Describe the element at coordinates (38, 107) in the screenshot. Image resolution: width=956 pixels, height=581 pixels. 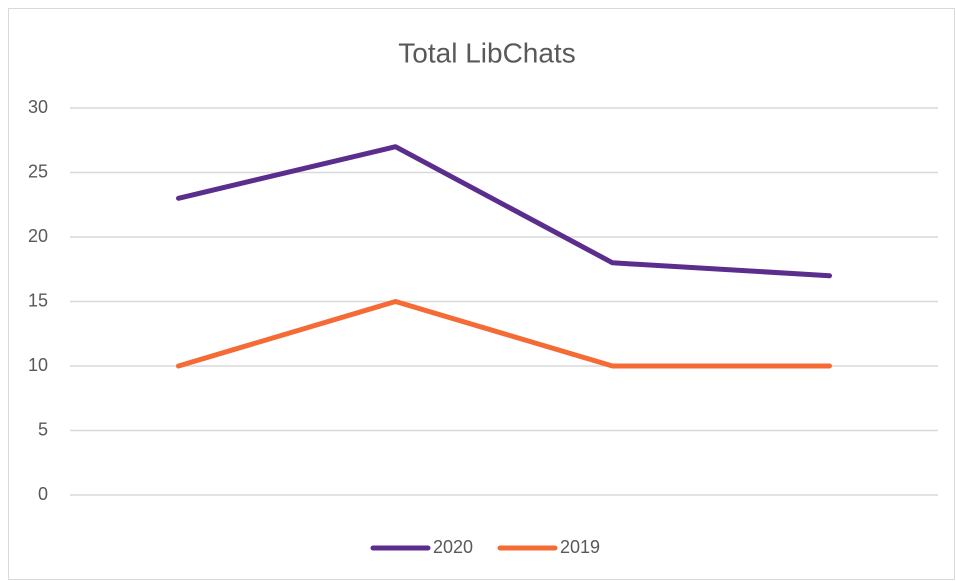
I see `y-tick-label: 30` at that location.